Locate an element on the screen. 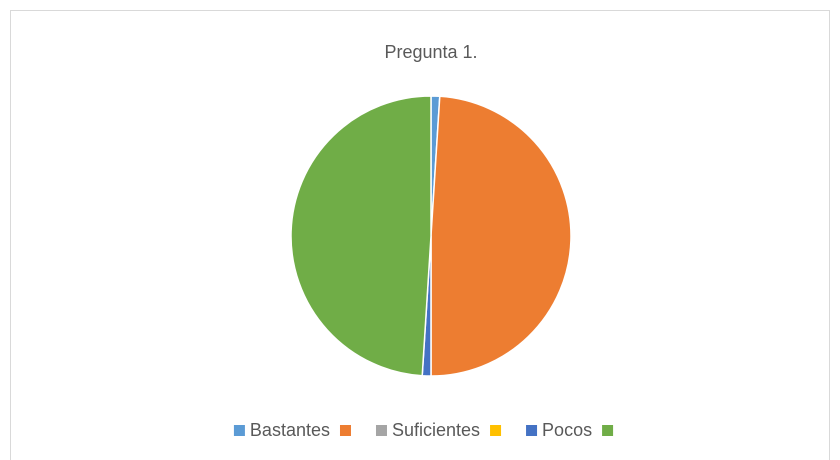 The image size is (840, 460). legend-label: Bastantes is located at coordinates (290, 430).